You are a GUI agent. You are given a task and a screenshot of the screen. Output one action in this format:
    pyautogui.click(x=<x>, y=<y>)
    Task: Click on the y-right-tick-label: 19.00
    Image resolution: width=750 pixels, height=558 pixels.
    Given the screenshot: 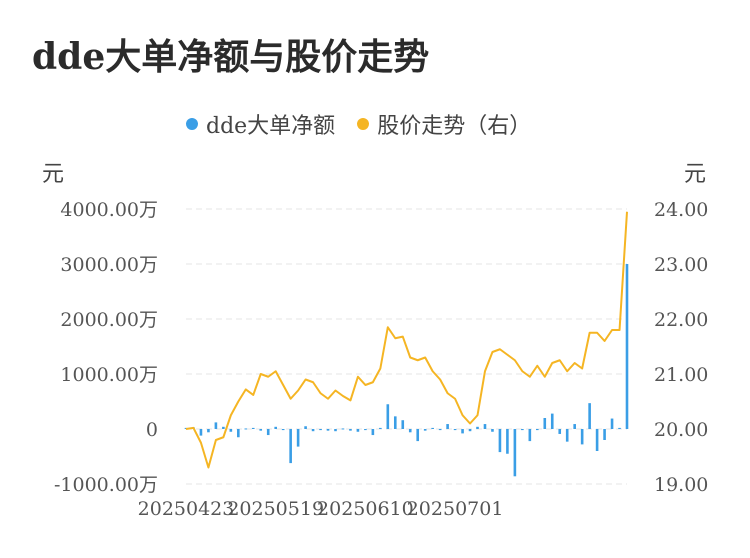 What is the action you would take?
    pyautogui.click(x=681, y=485)
    